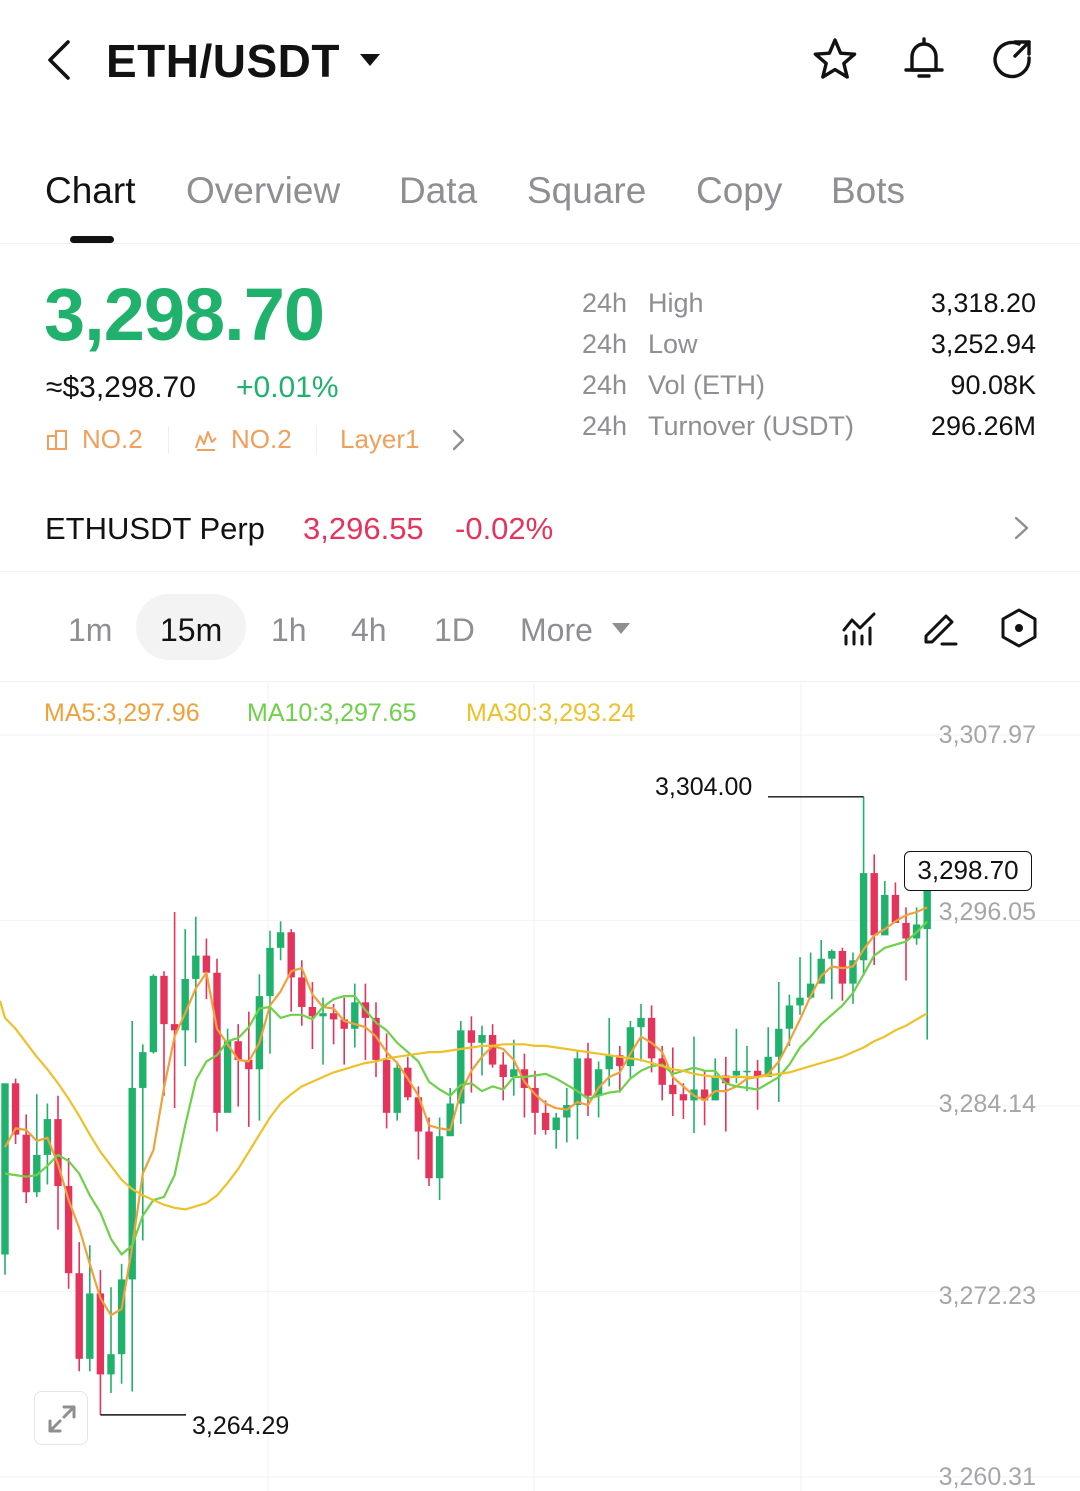 This screenshot has width=1080, height=1491. I want to click on indicators-icon, so click(860, 628).